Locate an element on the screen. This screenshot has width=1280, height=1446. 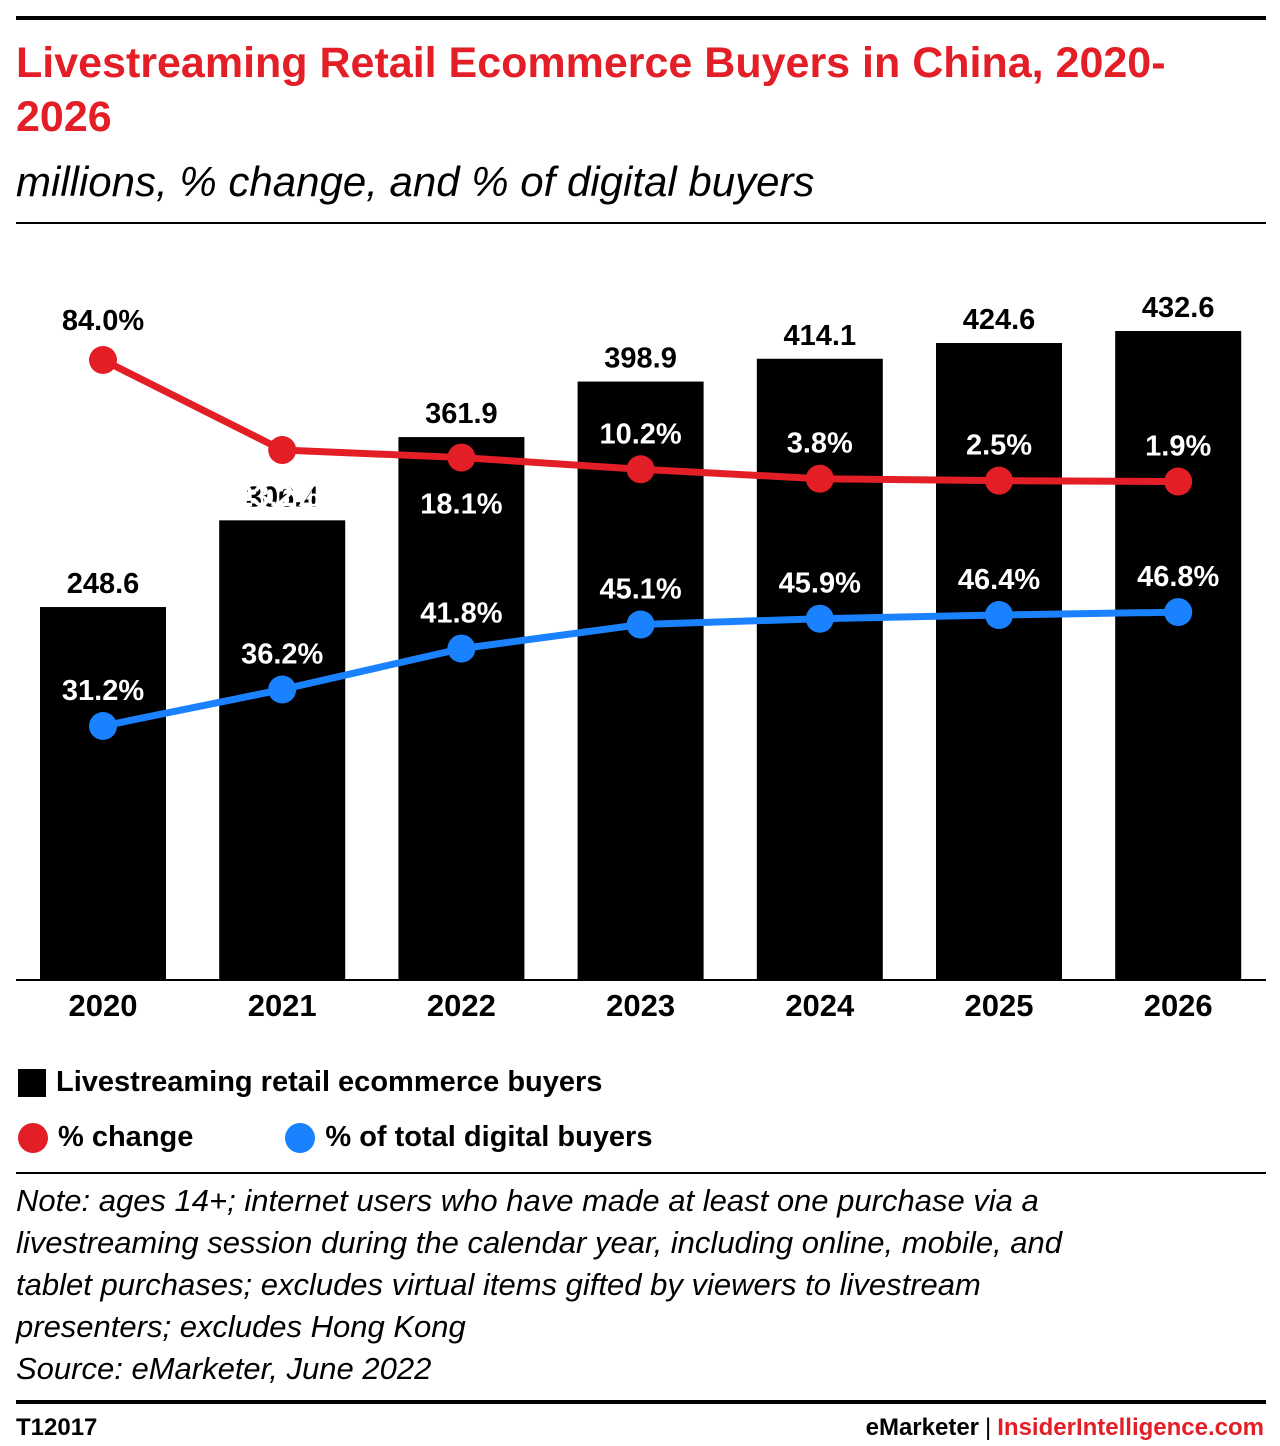
legend-bar-label: Livestreaming retail ecommerce buyers is located at coordinates (329, 1082).